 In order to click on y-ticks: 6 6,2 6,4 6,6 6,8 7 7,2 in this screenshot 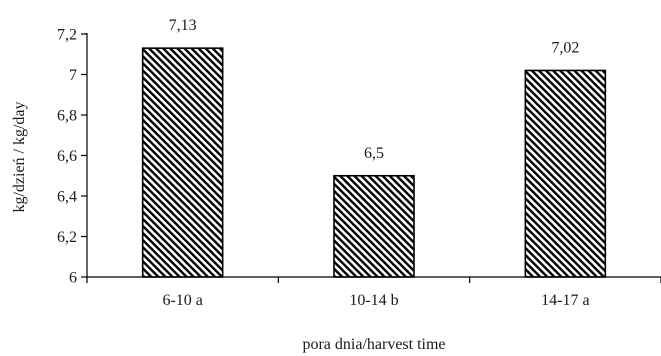, I will do `click(72, 157)`.